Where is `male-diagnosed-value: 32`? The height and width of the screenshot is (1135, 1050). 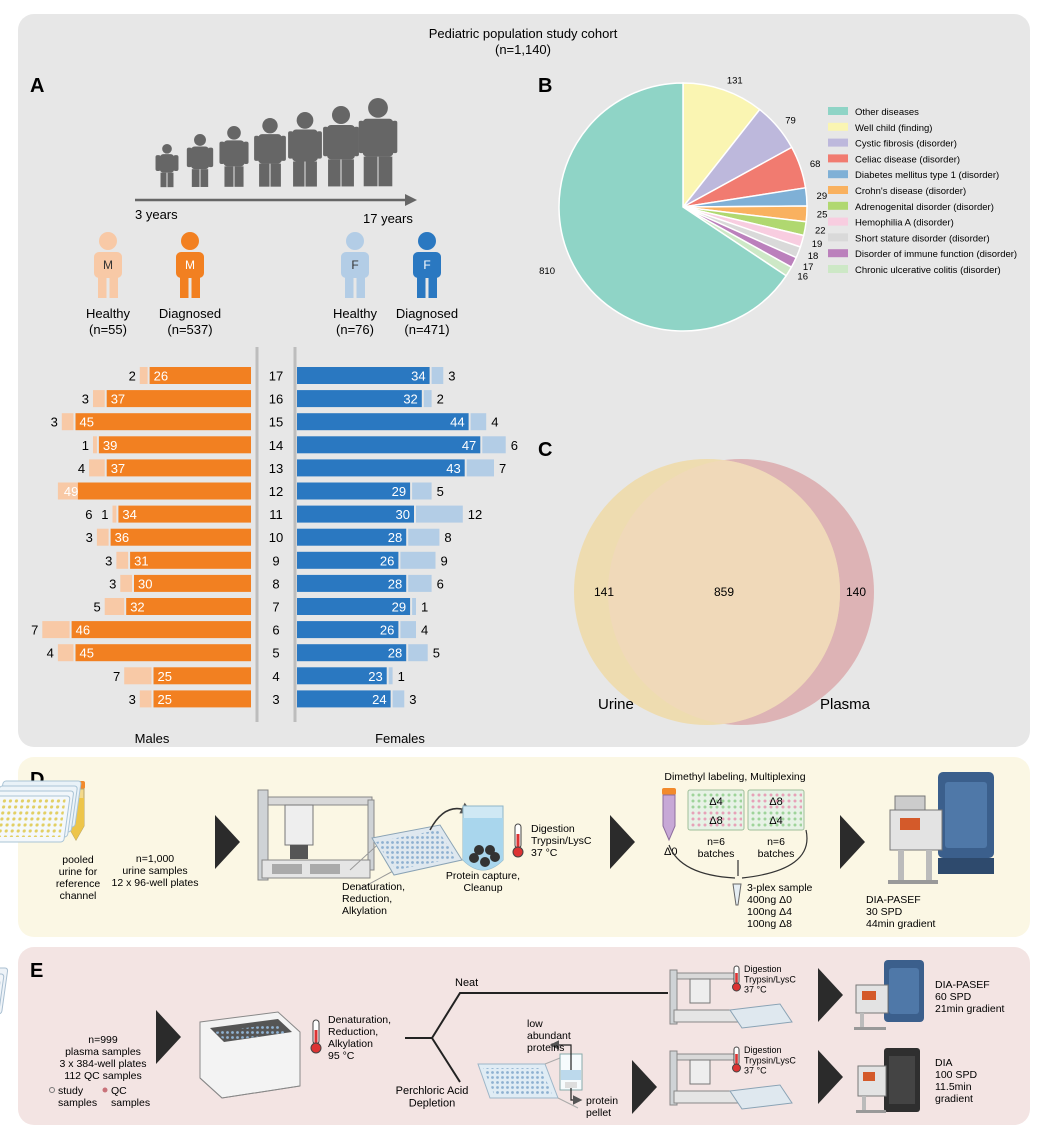 male-diagnosed-value: 32 is located at coordinates (137, 607).